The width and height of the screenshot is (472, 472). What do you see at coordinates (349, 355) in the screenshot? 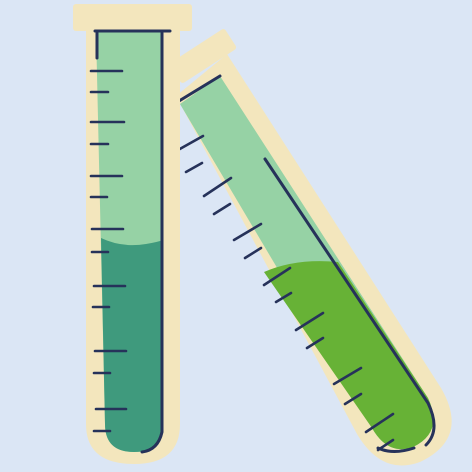
I see `tilted-tube-liquid-lime` at bounding box center [349, 355].